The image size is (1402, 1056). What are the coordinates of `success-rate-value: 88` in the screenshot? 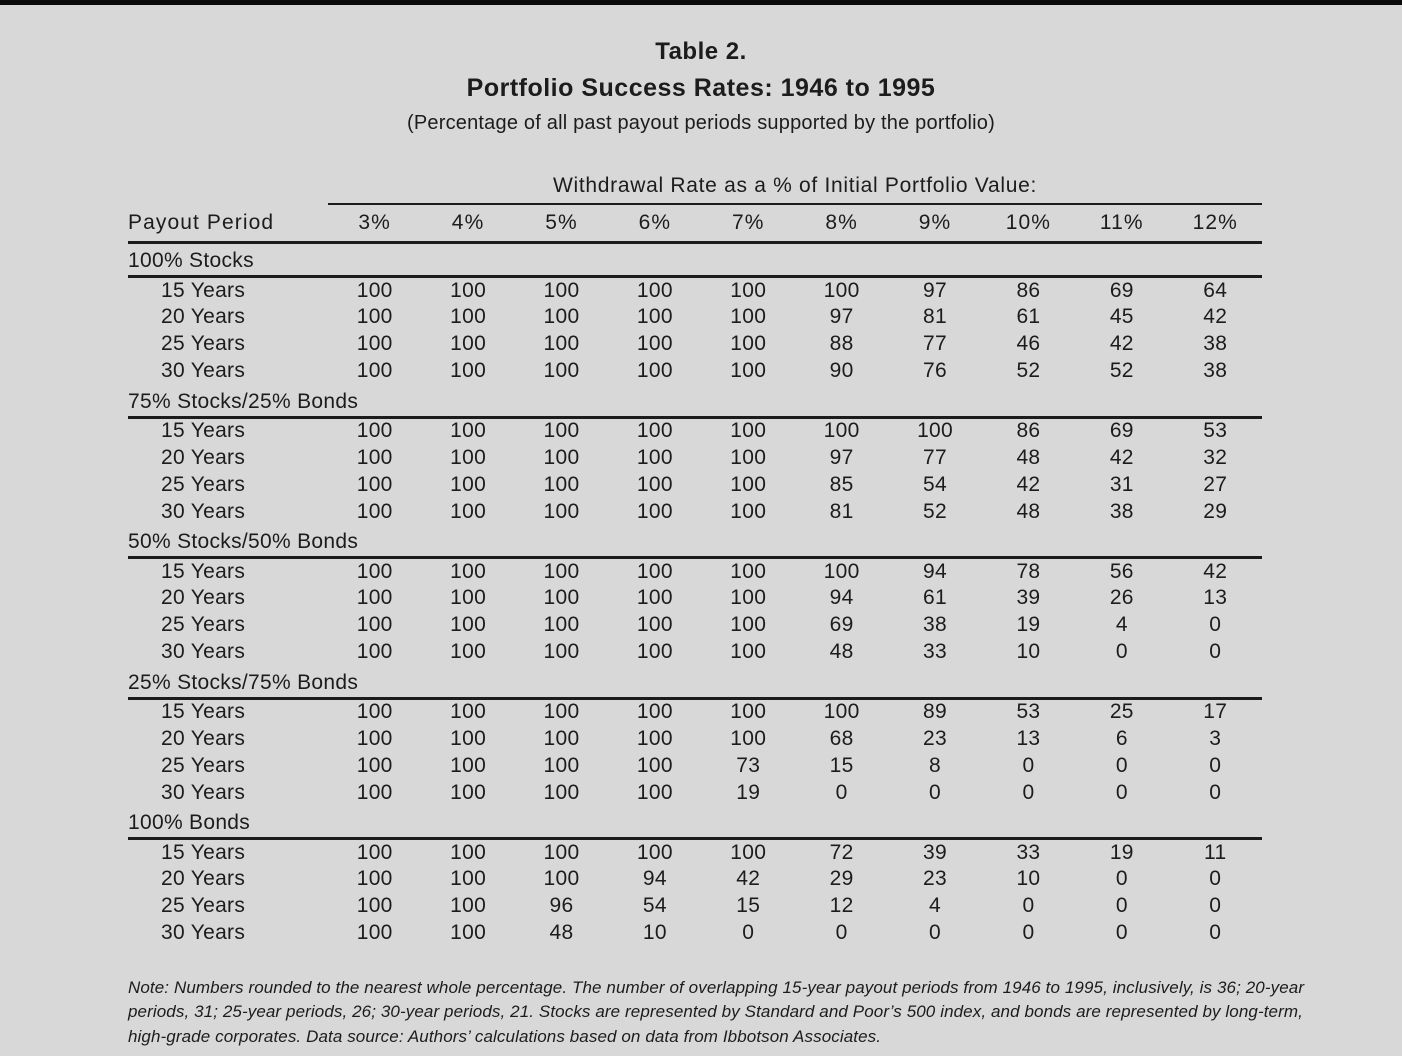 It's located at (841, 343).